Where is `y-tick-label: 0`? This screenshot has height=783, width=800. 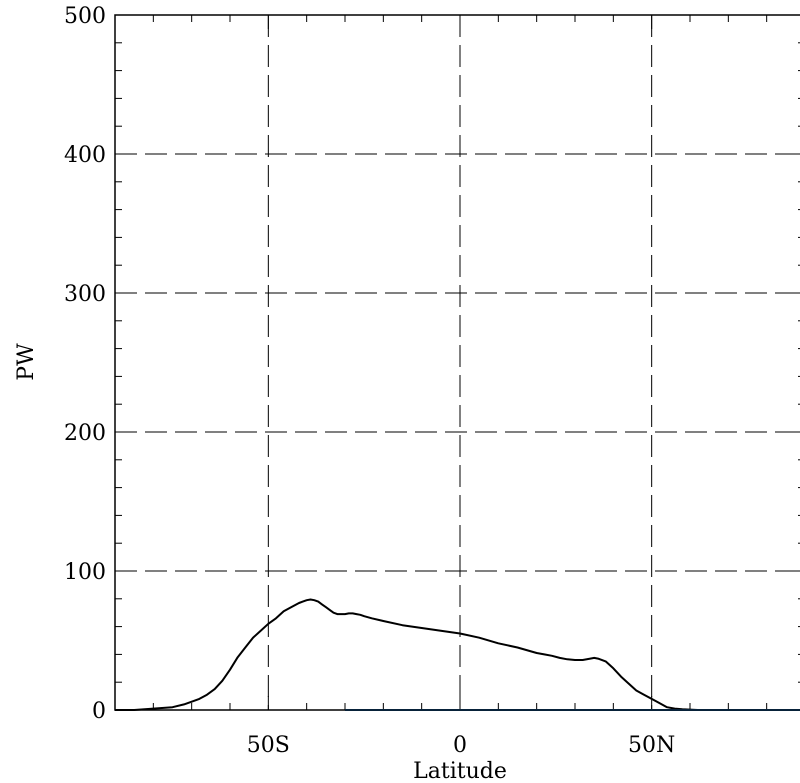
y-tick-label: 0 is located at coordinates (99, 711).